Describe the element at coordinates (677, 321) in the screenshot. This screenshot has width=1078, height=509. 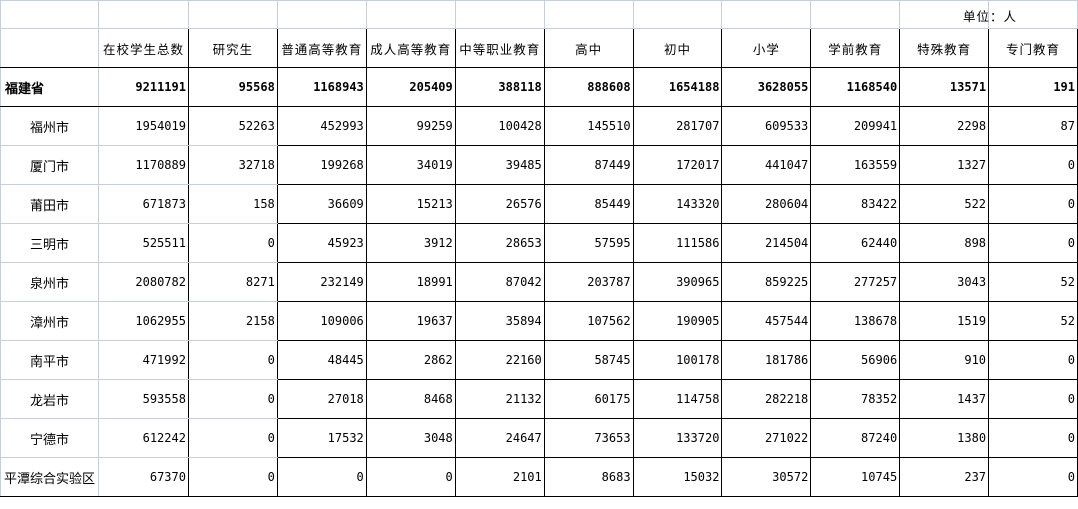
I see `value-cell: 190905` at that location.